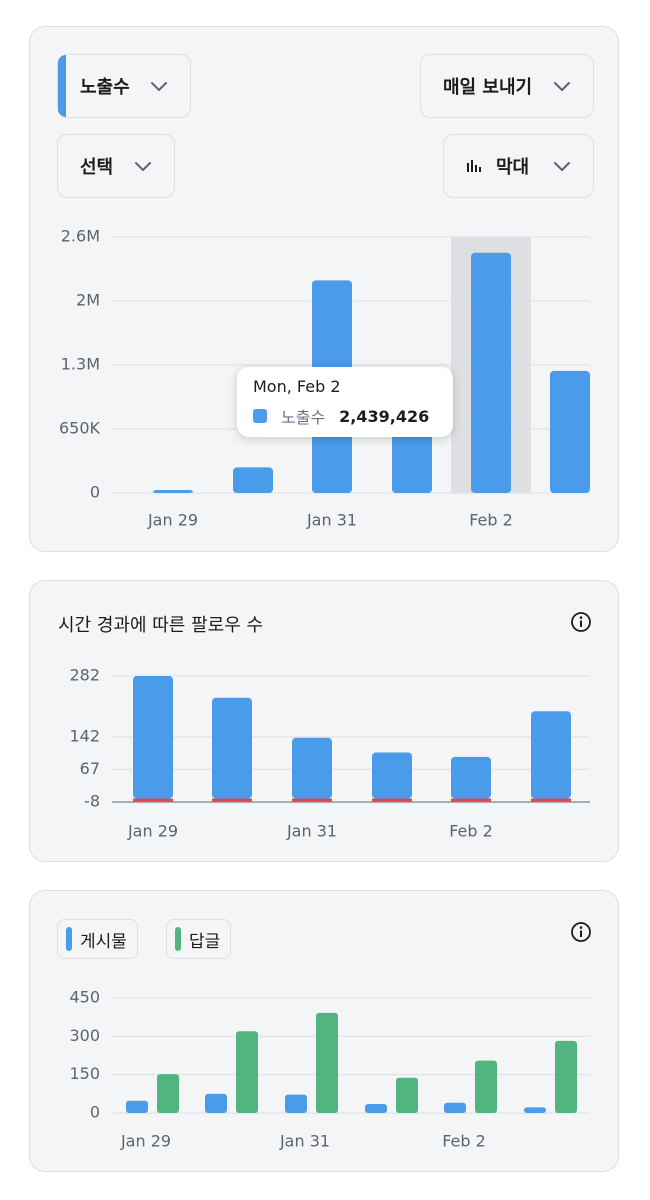 Image resolution: width=650 pixels, height=1200 pixels. What do you see at coordinates (178, 939) in the screenshot?
I see `replies-color-indicator` at bounding box center [178, 939].